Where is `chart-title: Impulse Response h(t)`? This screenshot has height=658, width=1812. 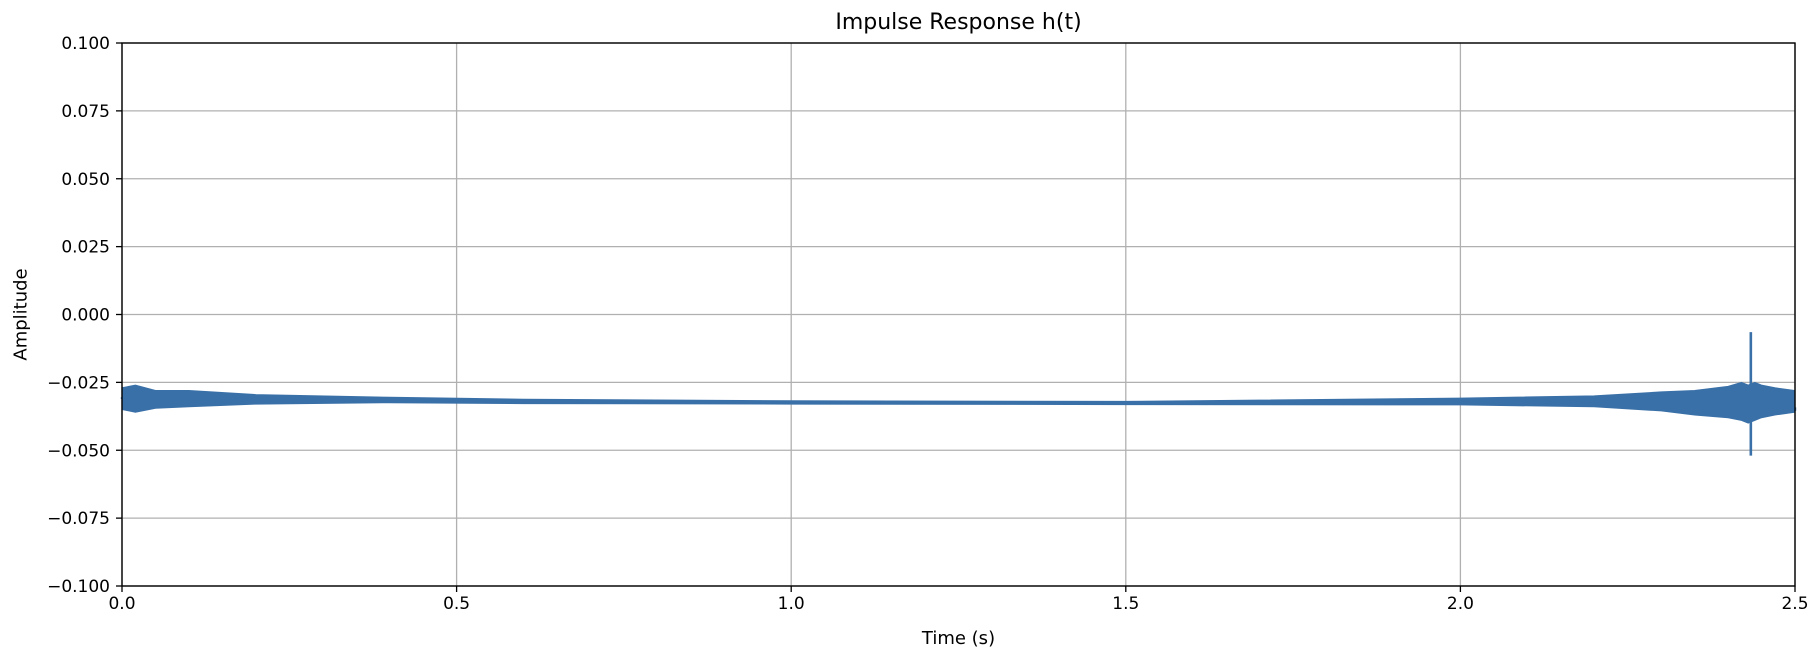 chart-title: Impulse Response h(t) is located at coordinates (958, 22).